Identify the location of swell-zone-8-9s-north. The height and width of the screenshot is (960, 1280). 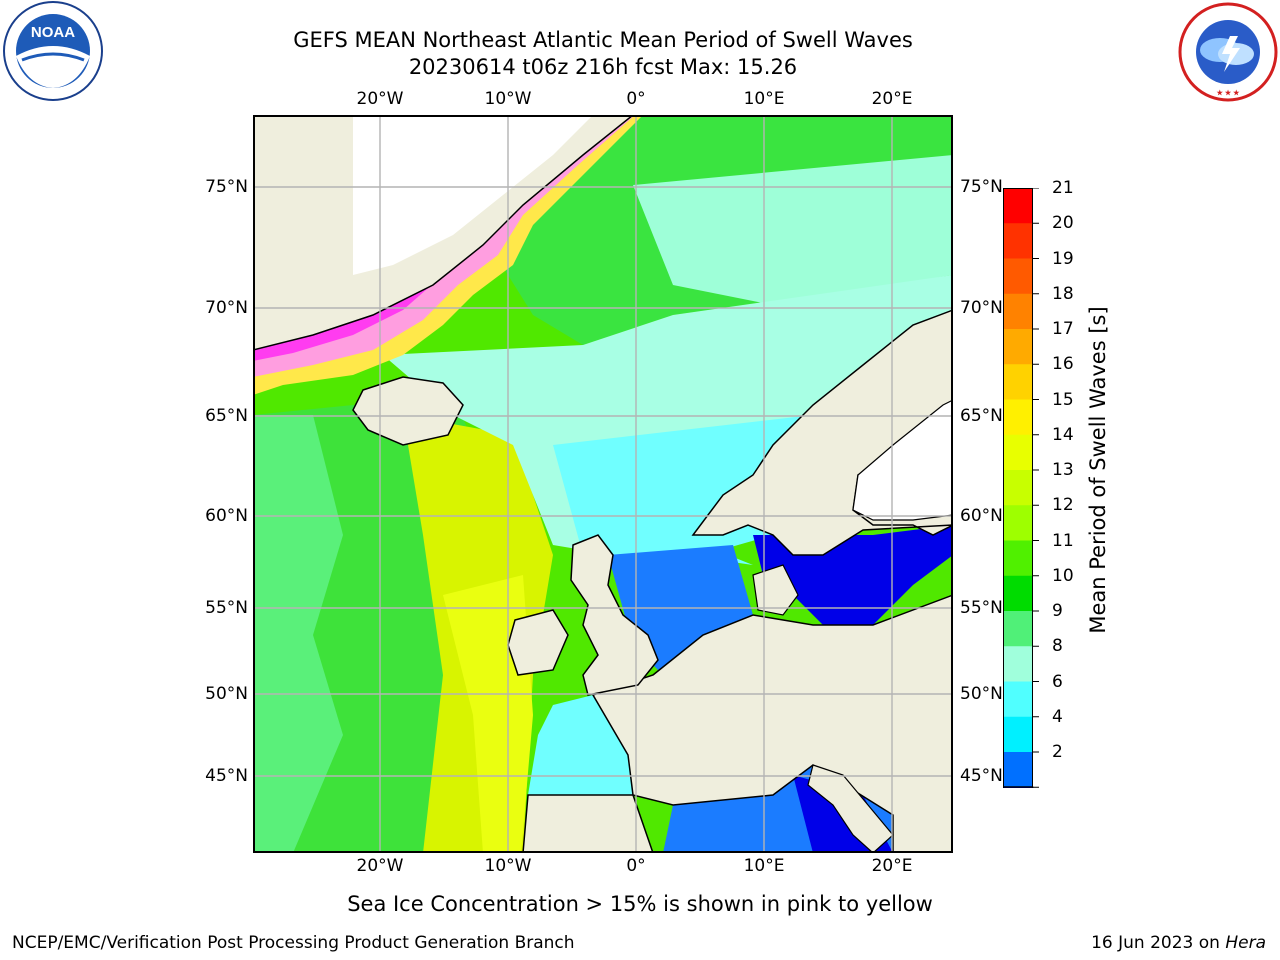
(793, 230).